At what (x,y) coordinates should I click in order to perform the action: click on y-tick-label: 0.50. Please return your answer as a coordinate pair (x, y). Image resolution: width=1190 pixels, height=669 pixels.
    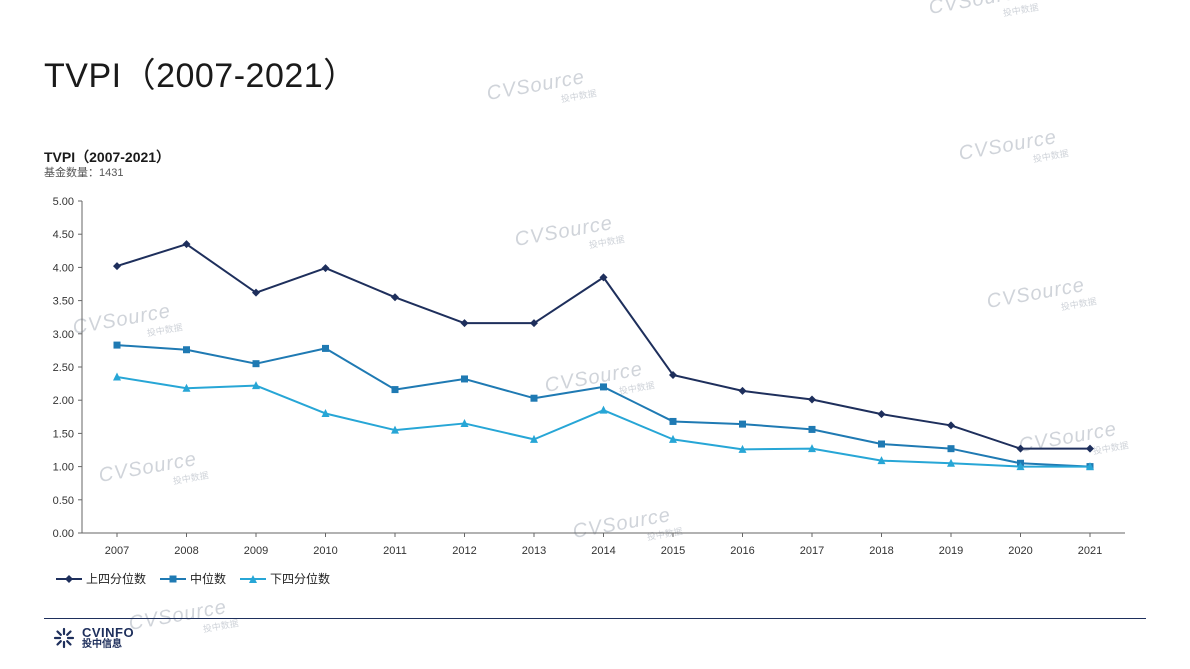
    Looking at the image, I should click on (63, 501).